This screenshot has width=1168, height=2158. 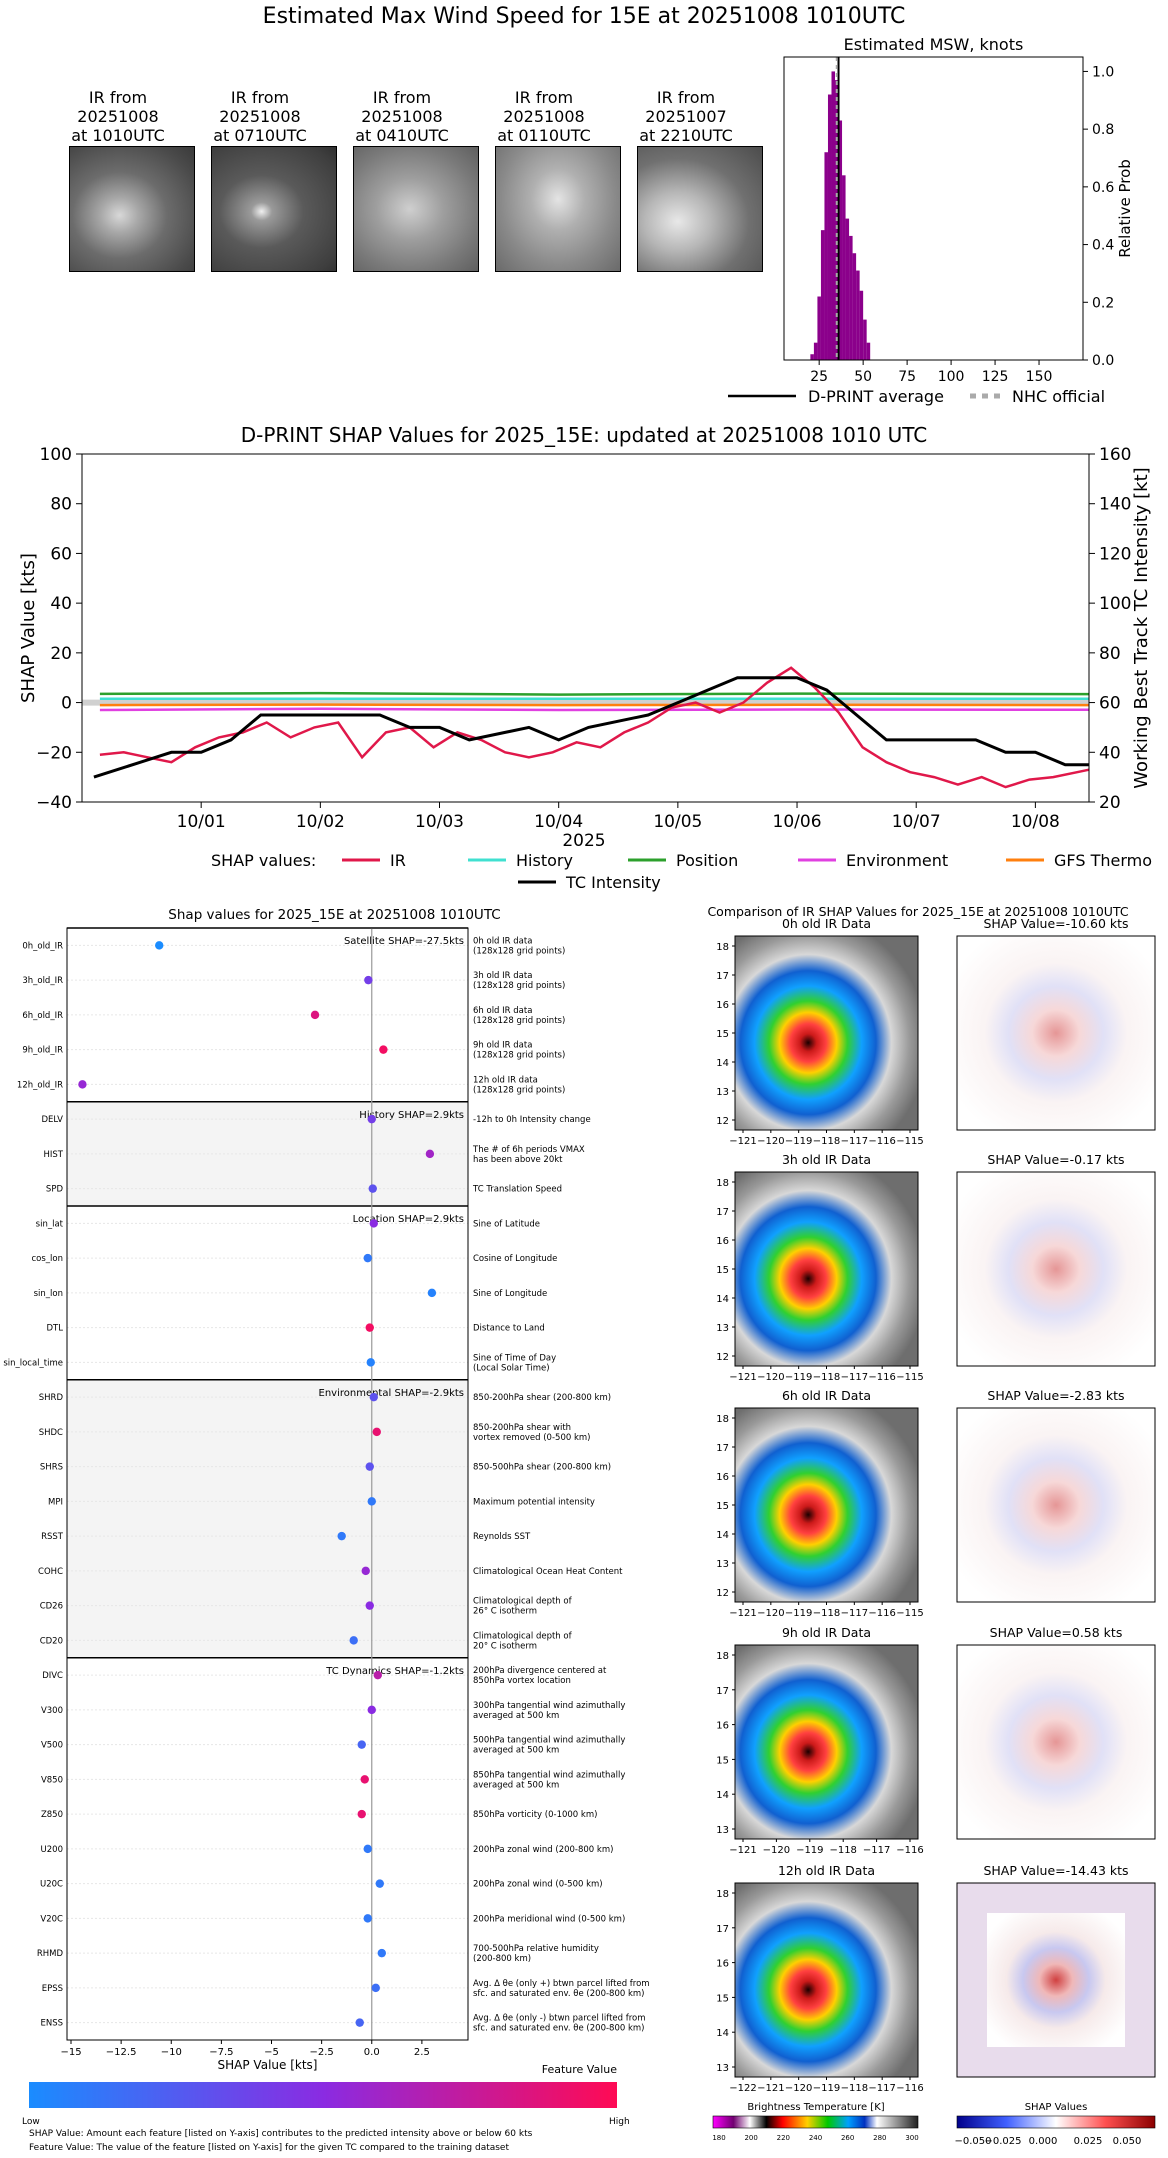 What do you see at coordinates (770, 2088) in the screenshot?
I see `ir-xtick-label: −121` at bounding box center [770, 2088].